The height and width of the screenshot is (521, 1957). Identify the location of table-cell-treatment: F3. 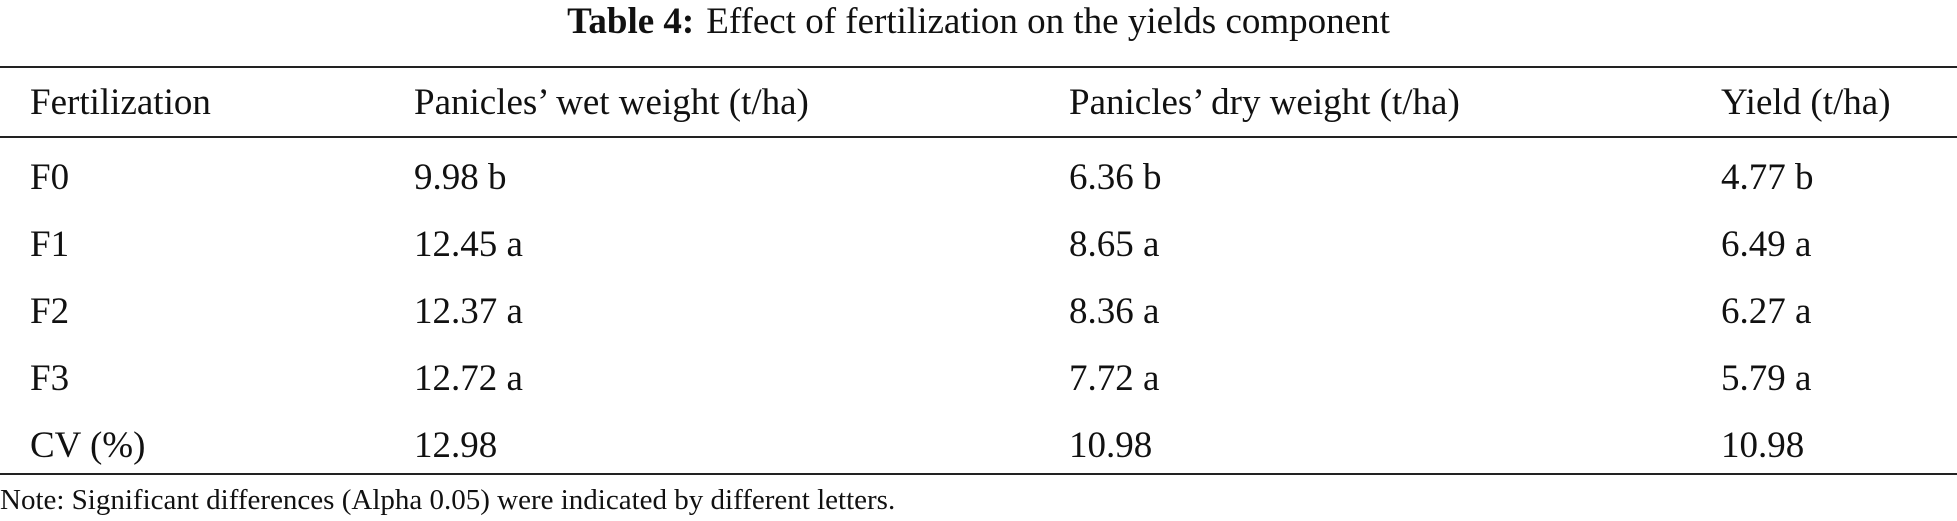
(50, 378).